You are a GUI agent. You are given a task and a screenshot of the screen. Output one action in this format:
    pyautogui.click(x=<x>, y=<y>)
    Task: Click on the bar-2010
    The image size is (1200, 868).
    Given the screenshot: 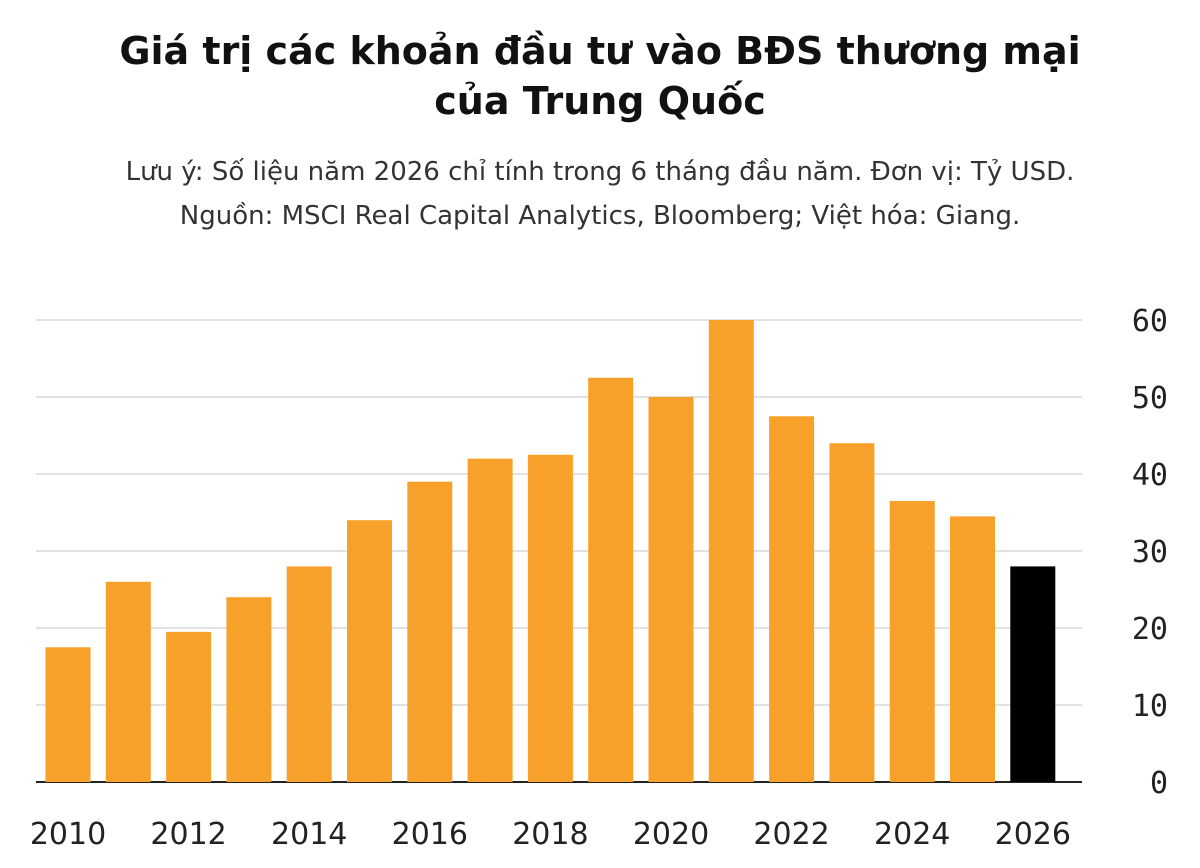 What is the action you would take?
    pyautogui.click(x=68, y=714)
    